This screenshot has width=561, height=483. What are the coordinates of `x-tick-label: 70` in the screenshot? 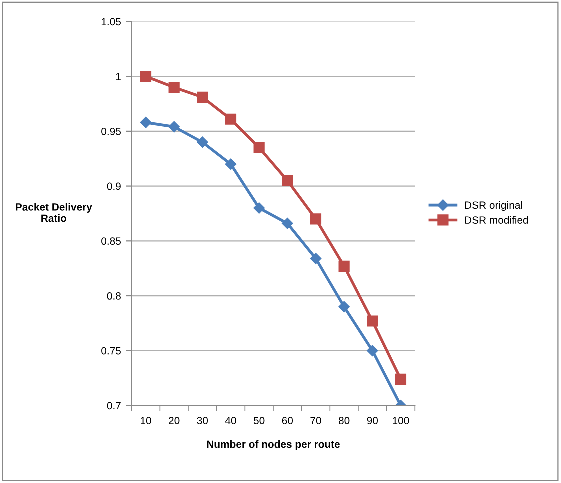 It's located at (316, 420).